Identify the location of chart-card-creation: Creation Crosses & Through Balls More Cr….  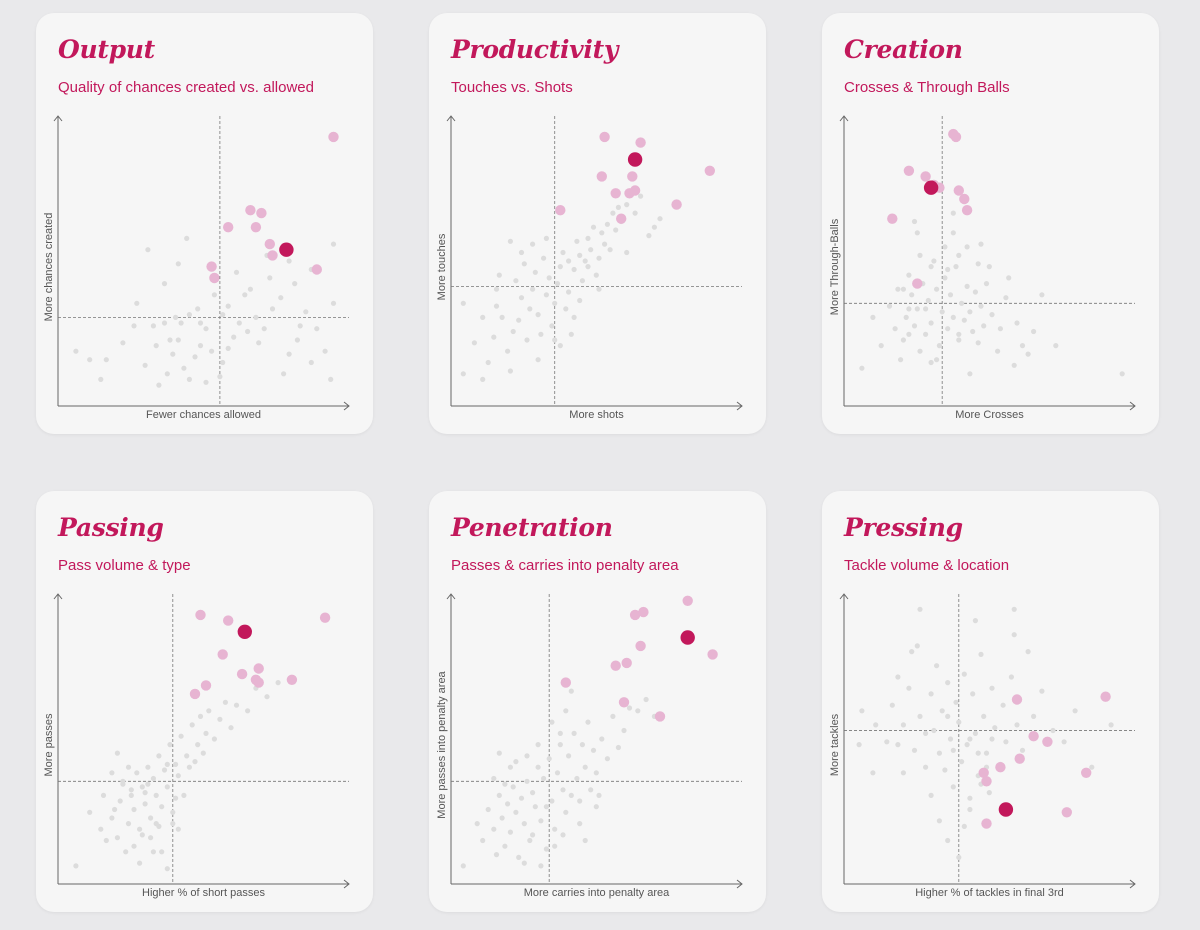
(990, 223).